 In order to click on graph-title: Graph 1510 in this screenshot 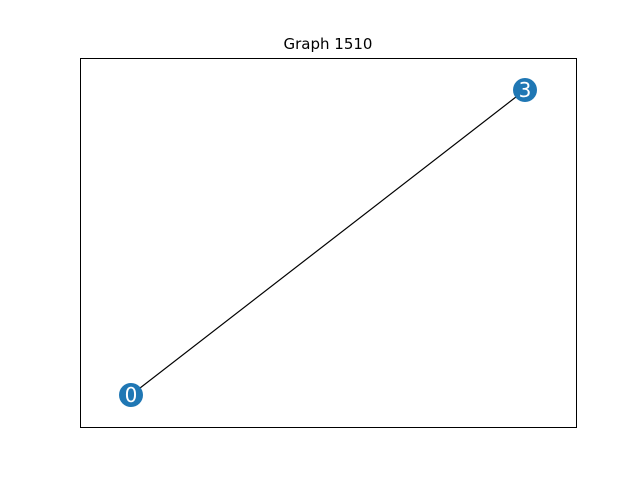, I will do `click(328, 44)`.